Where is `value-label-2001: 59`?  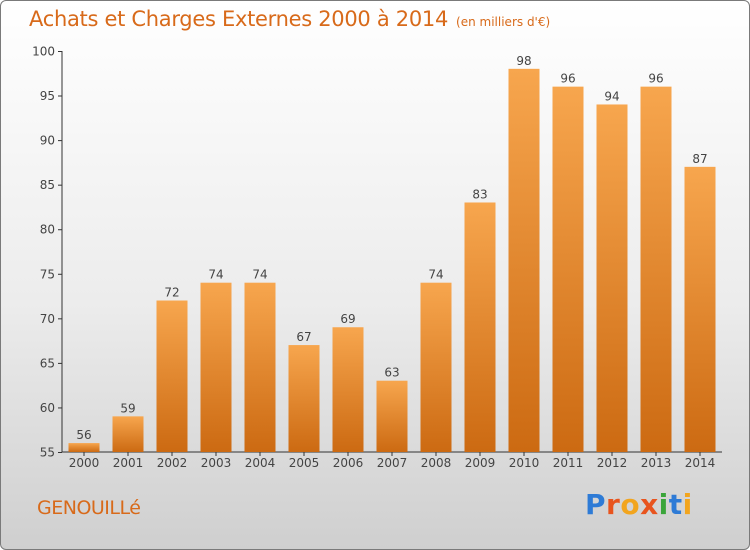
value-label-2001: 59 is located at coordinates (127, 408).